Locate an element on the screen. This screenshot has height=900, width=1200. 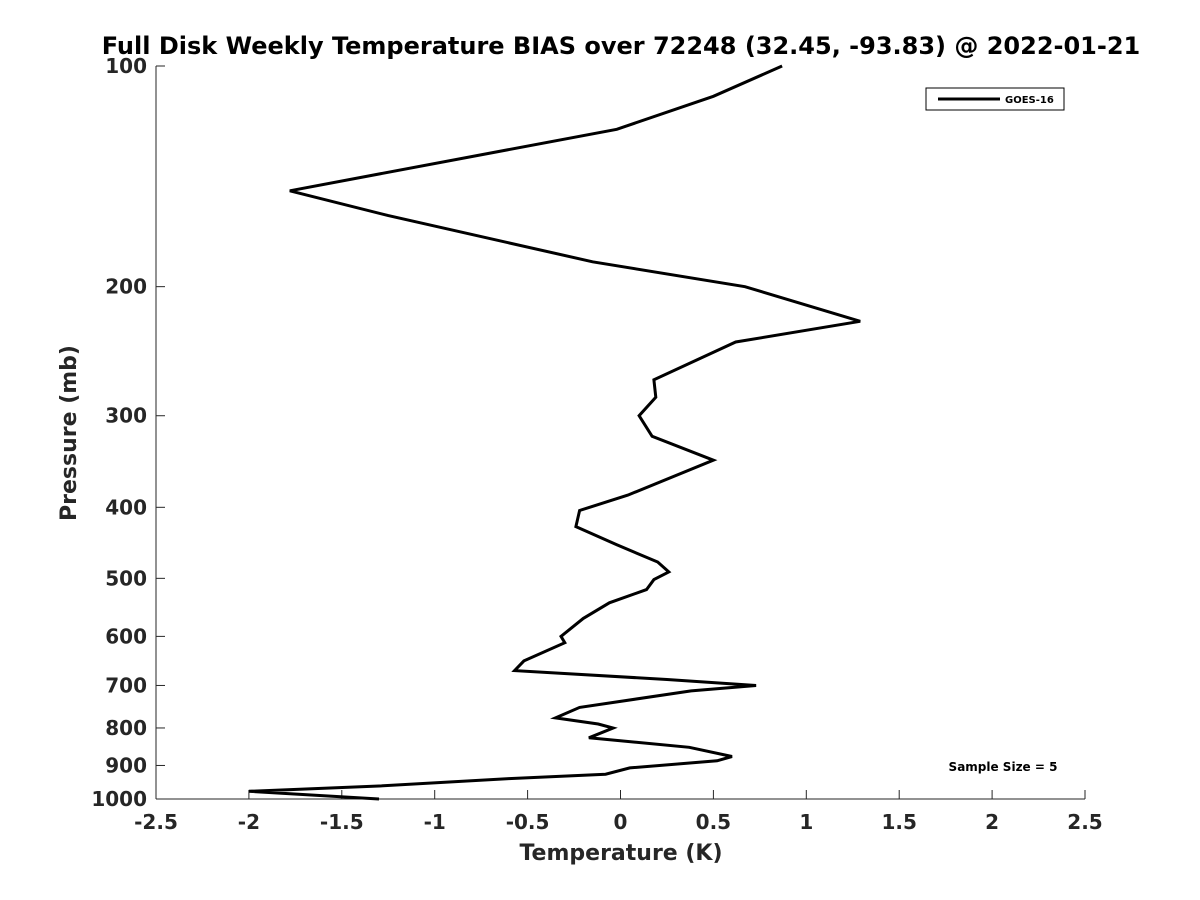
y-tick-label: 800 is located at coordinates (126, 728).